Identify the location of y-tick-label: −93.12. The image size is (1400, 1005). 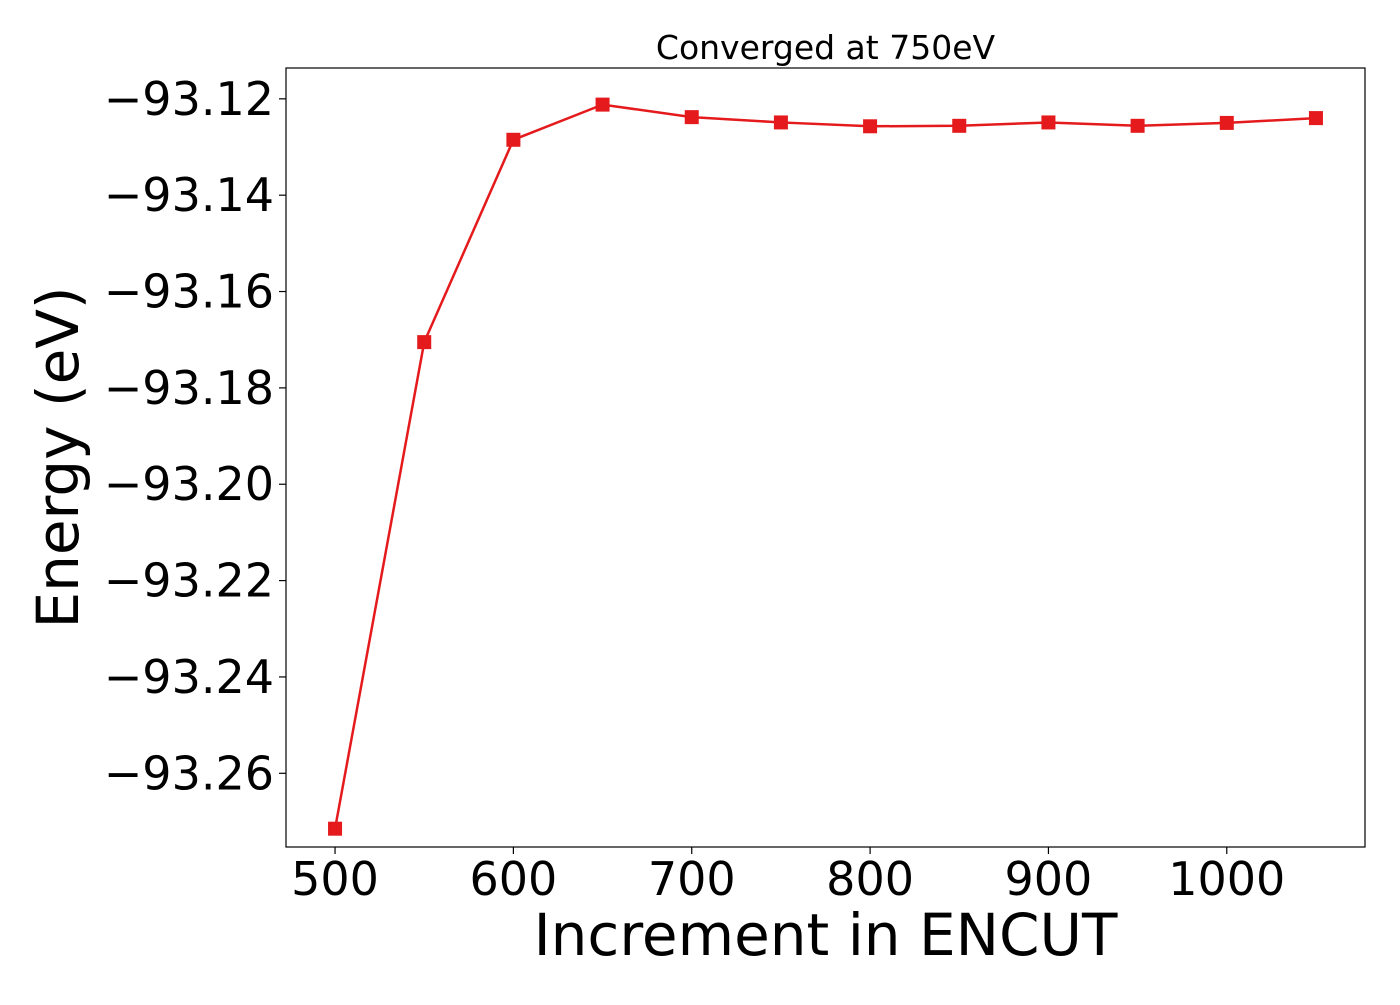
(189, 99).